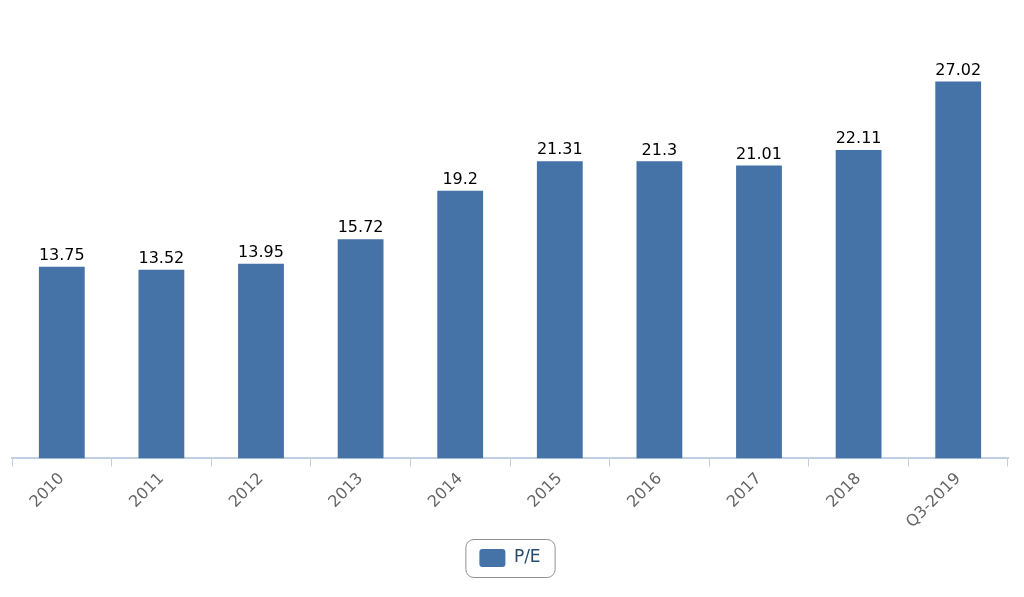 The image size is (1024, 597). I want to click on data-label: 13.75, so click(61, 254).